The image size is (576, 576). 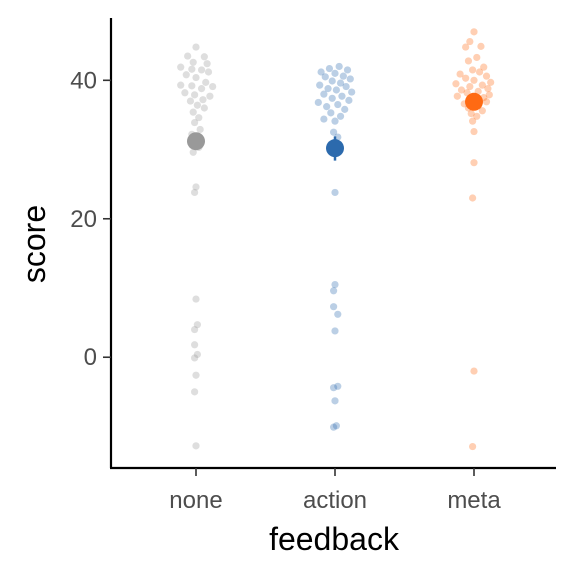 What do you see at coordinates (90, 357) in the screenshot?
I see `y-tick-label: 0` at bounding box center [90, 357].